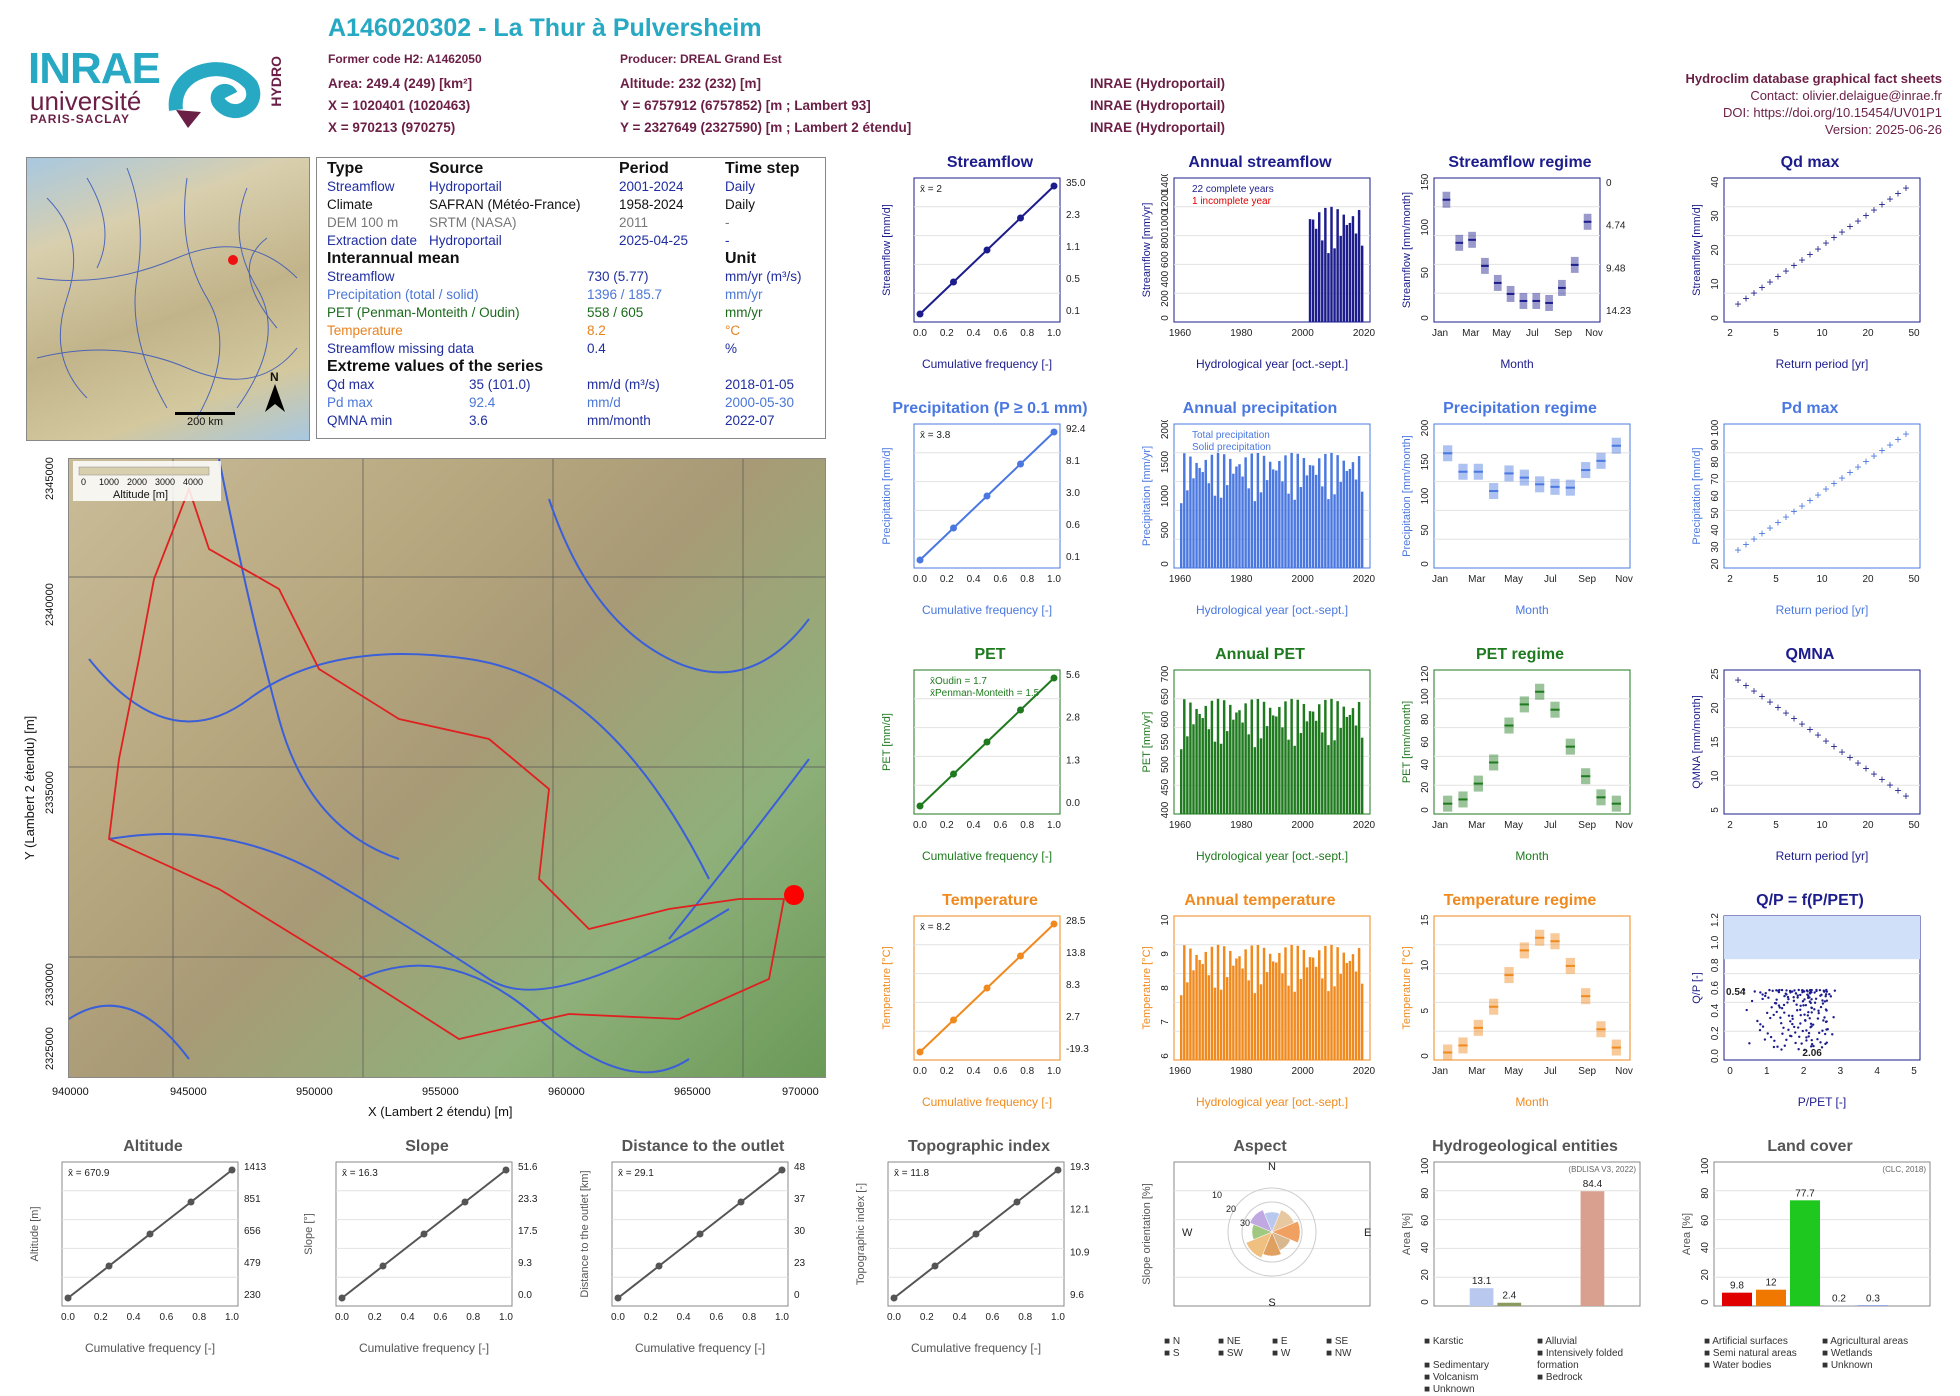  I want to click on doi: DOI: https://doi.org/10.15454/UV01P1, so click(1814, 112).